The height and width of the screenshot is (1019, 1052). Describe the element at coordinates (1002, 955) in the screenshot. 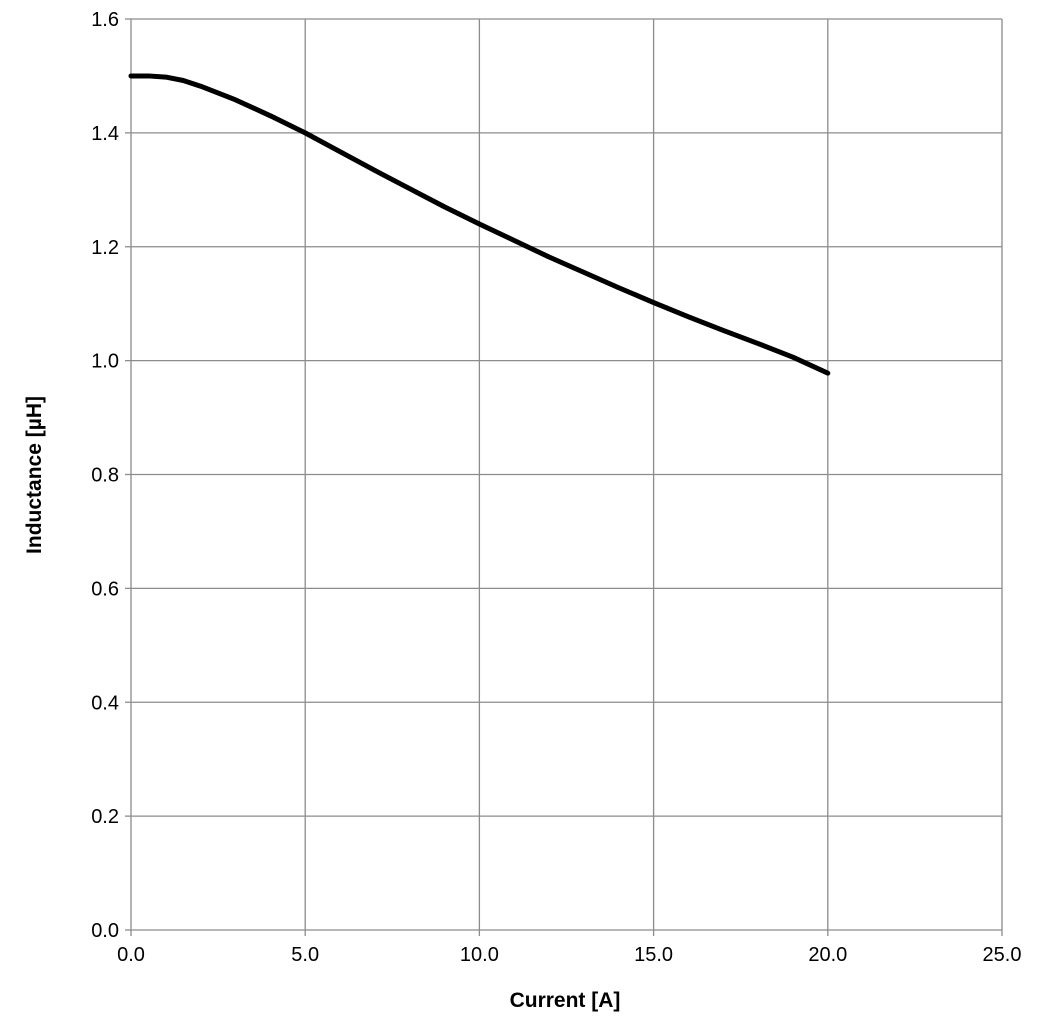

I see `x-tick-label: 25.0` at that location.